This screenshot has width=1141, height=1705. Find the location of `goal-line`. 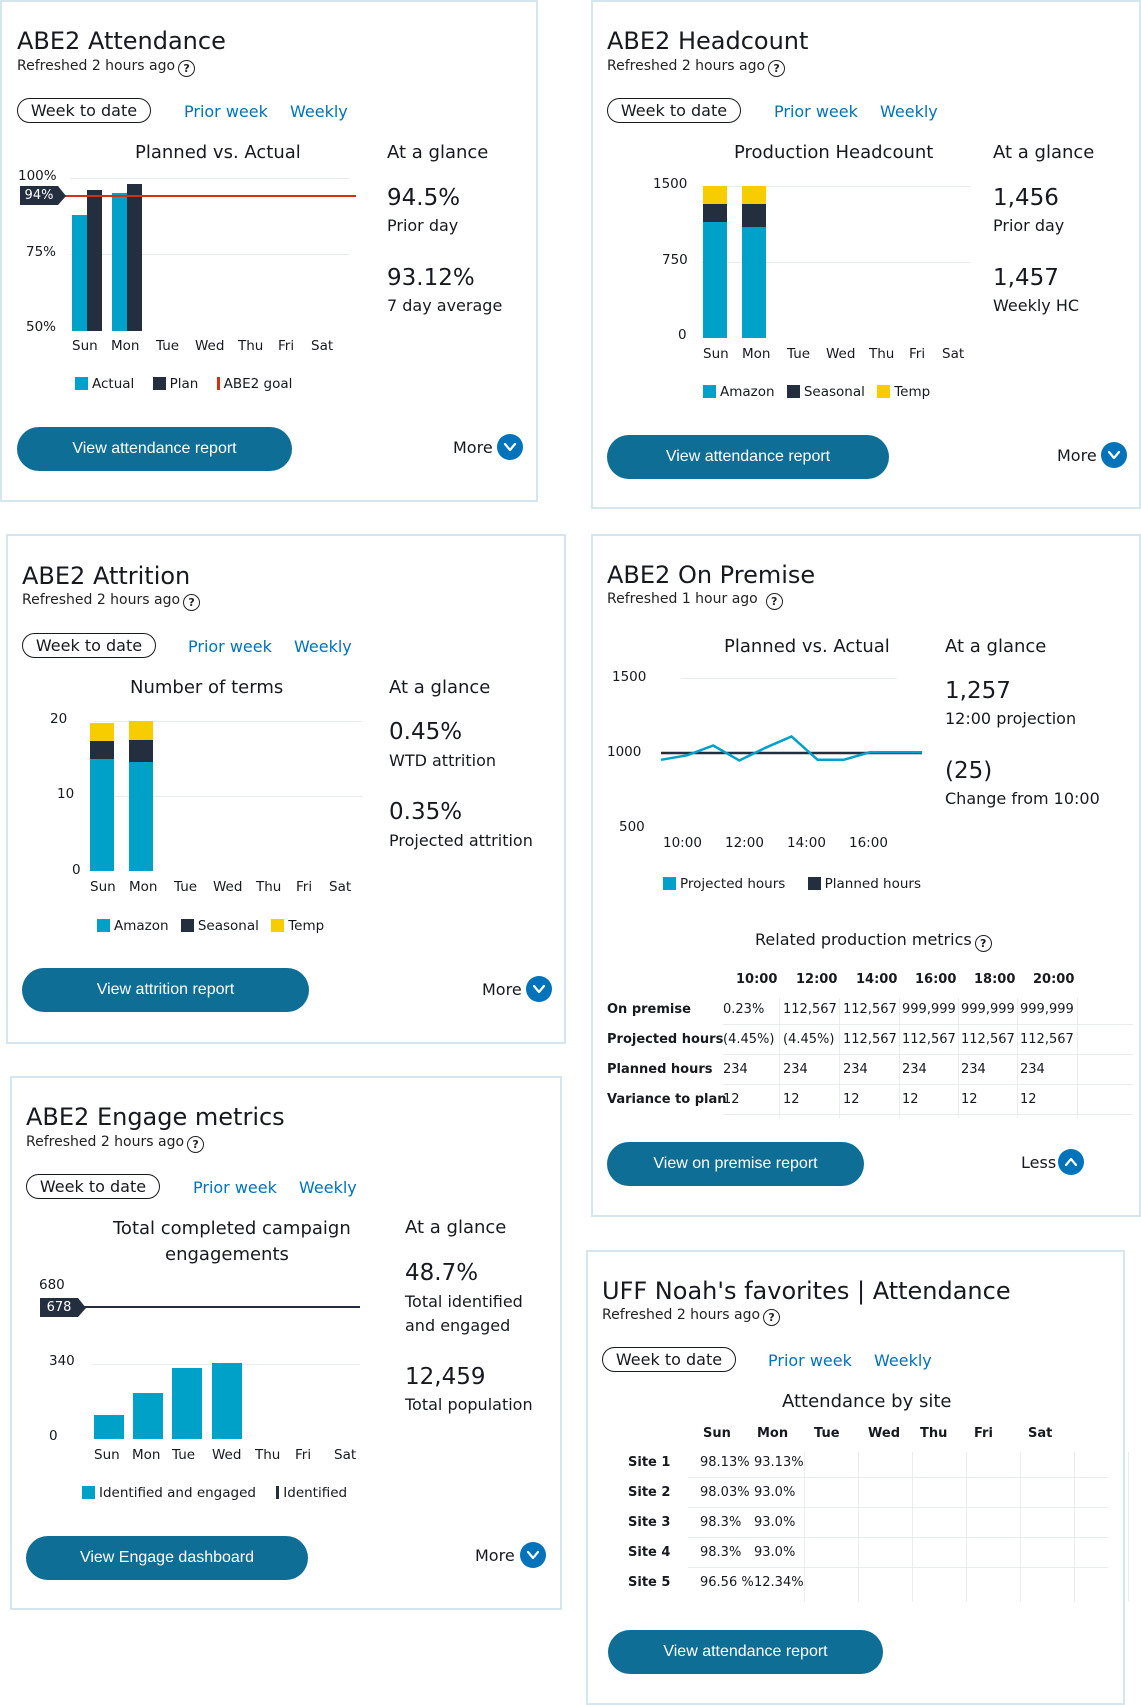

goal-line is located at coordinates (207, 196).